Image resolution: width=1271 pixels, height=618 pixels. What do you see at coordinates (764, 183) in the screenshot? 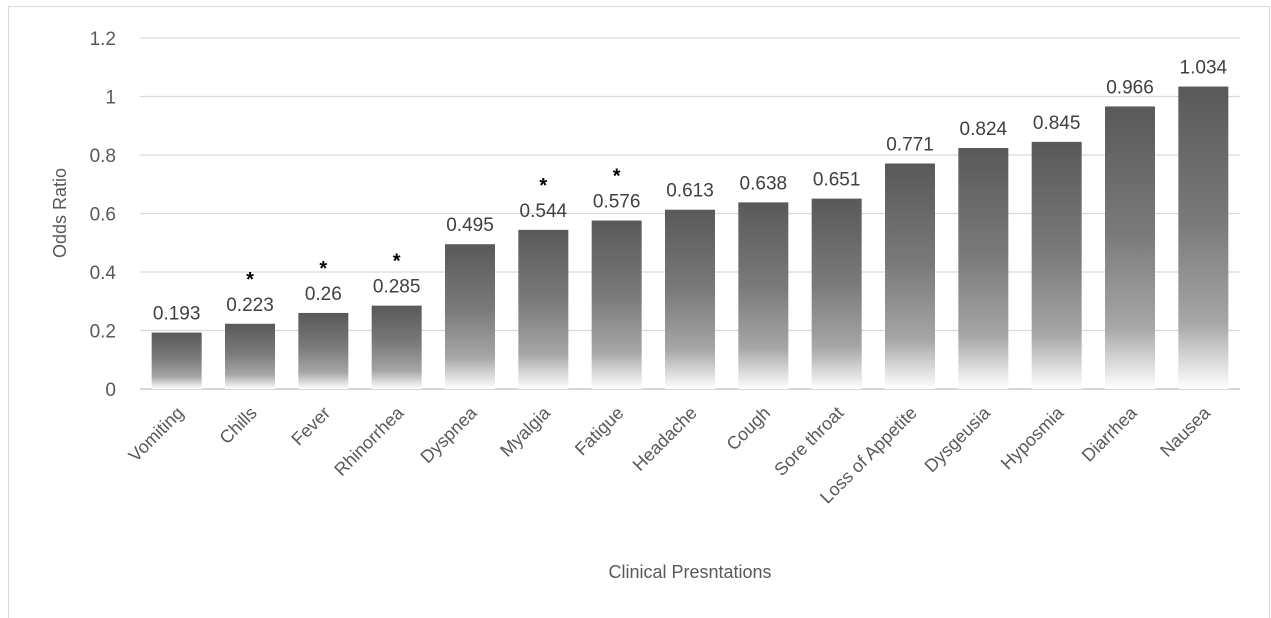
I see `data-label: 0.638` at bounding box center [764, 183].